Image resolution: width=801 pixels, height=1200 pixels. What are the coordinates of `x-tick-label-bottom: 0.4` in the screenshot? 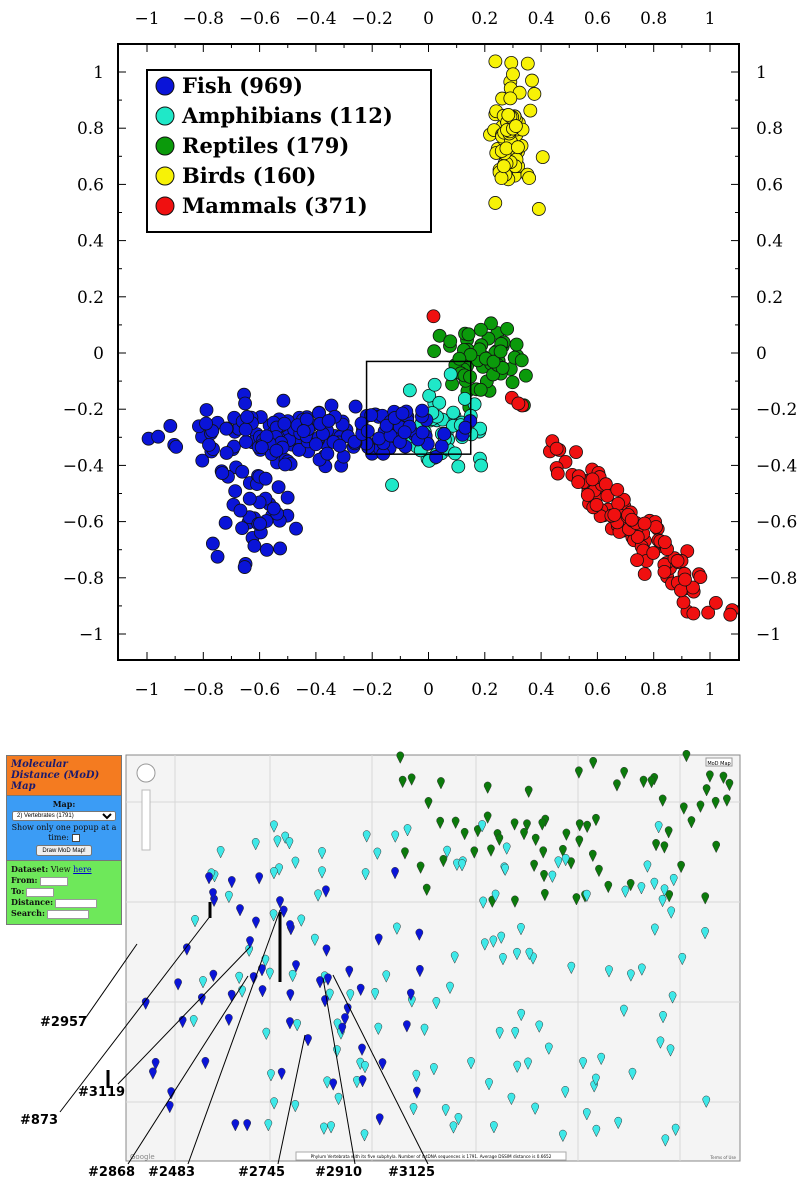 It's located at (541, 690).